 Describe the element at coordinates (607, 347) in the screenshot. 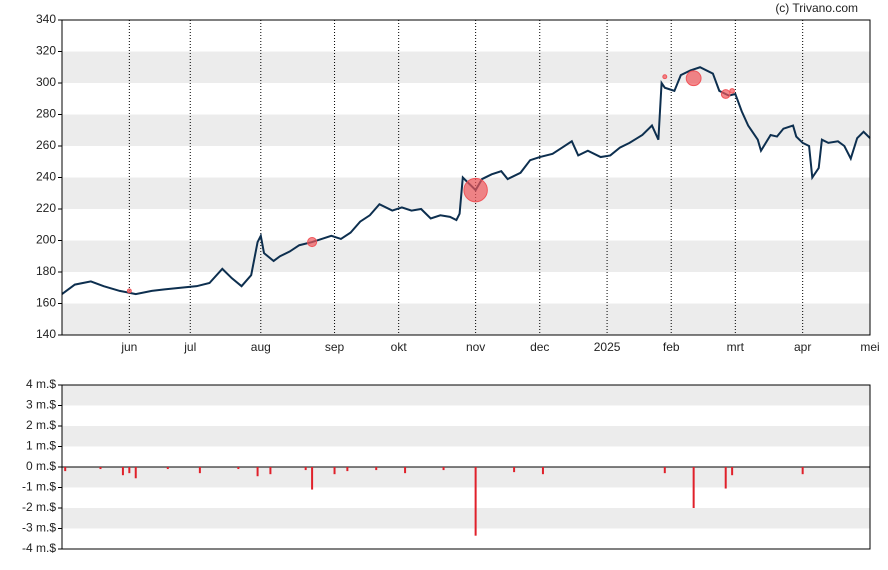

I see `x-tick-label: 2025` at that location.